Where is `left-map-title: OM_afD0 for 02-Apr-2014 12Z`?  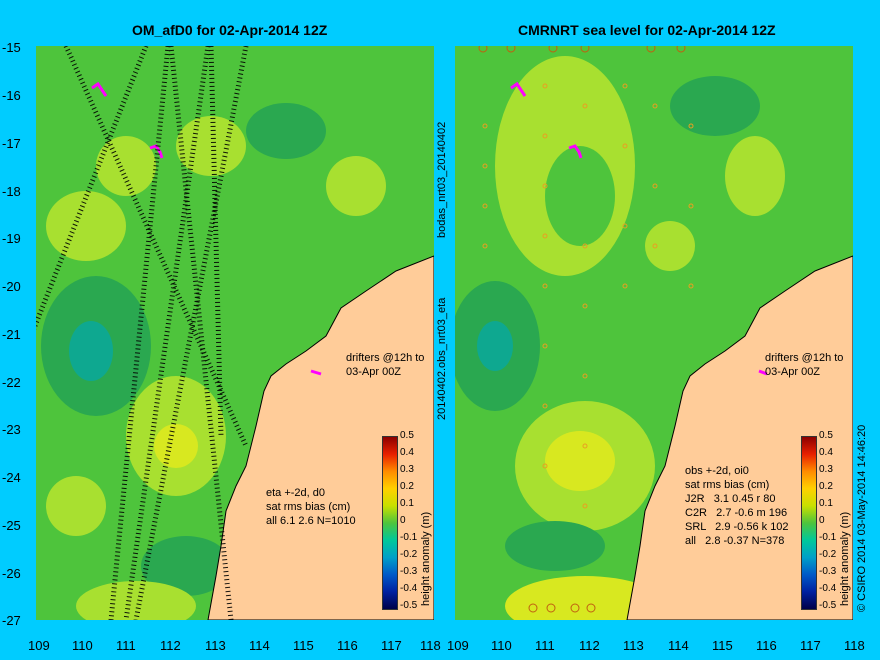
left-map-title: OM_afD0 for 02-Apr-2014 12Z is located at coordinates (230, 30).